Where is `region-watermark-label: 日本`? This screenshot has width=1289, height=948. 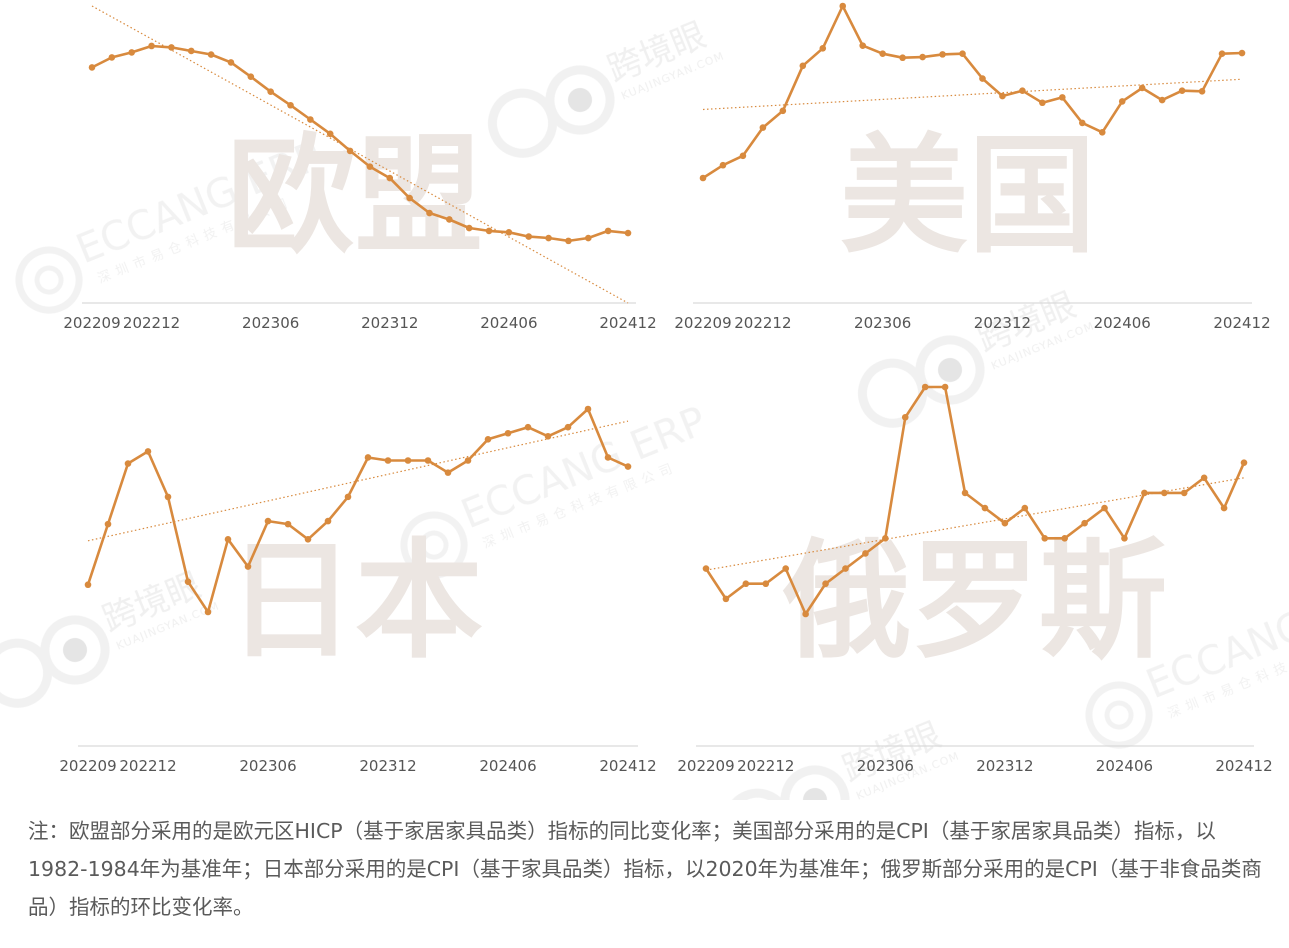
region-watermark-label: 日本 is located at coordinates (355, 601).